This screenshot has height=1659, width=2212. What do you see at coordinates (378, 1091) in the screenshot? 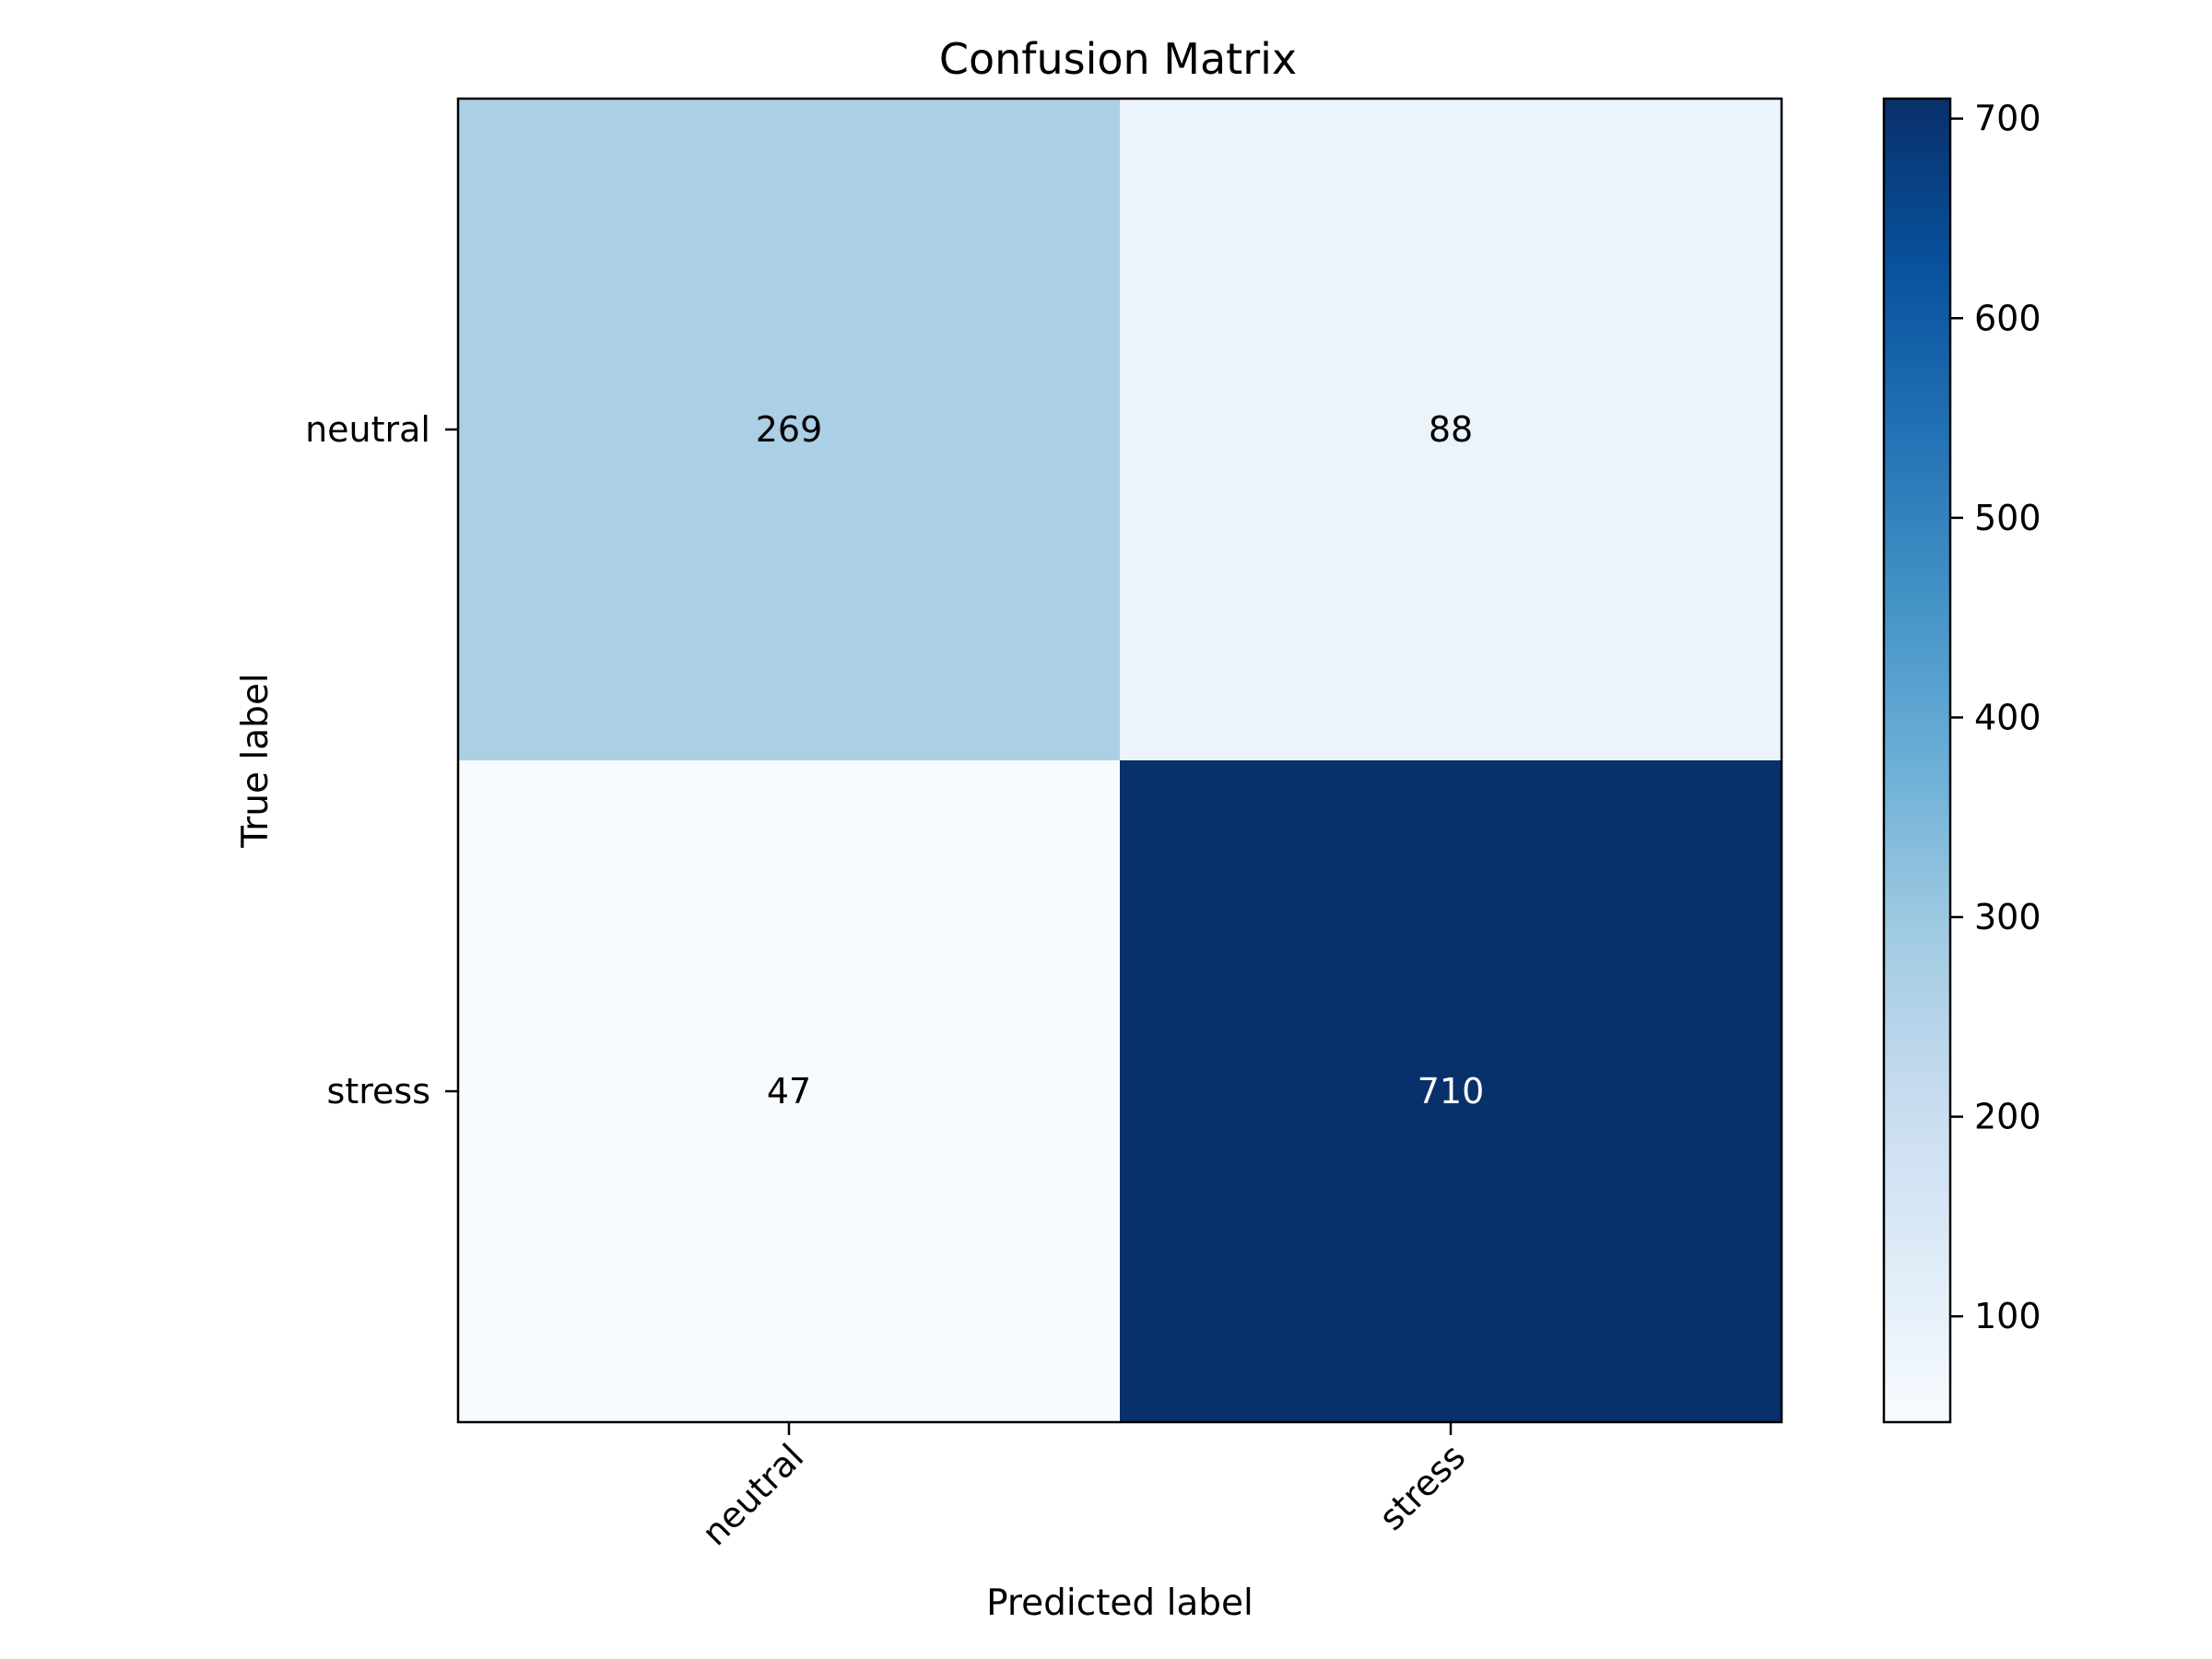
I see `y-tick-label: stress` at bounding box center [378, 1091].